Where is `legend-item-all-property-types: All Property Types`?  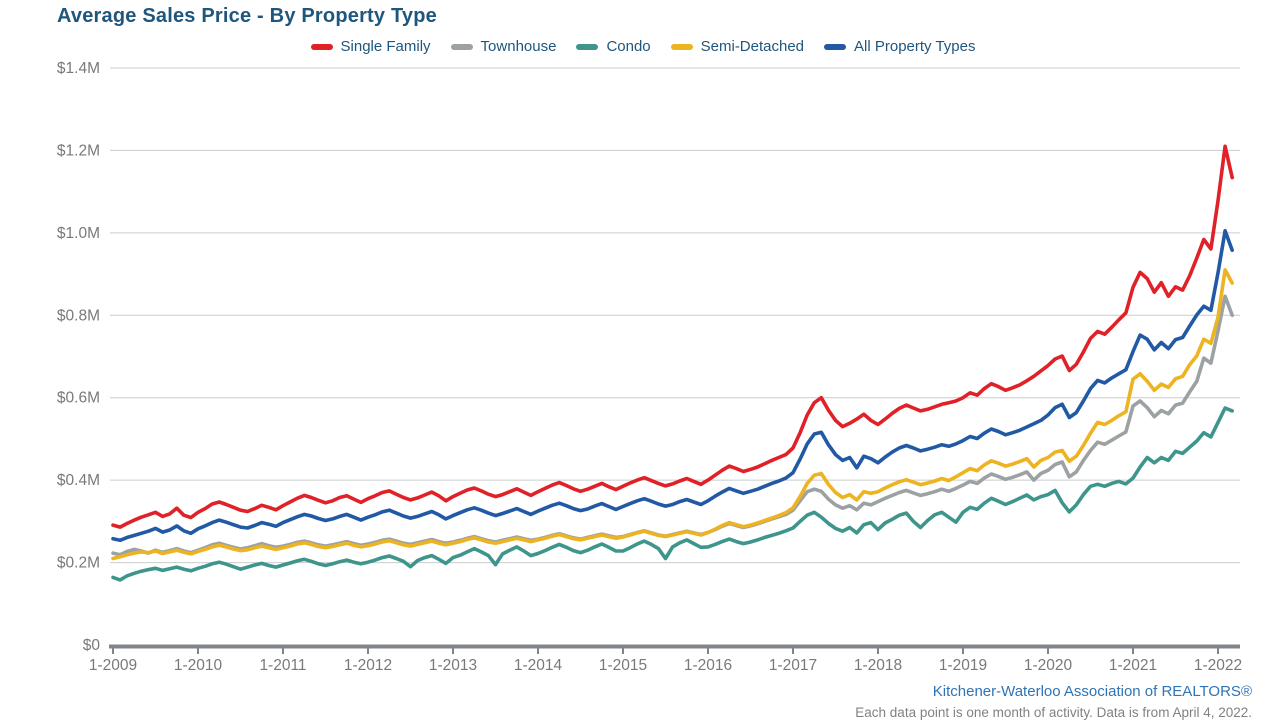 legend-item-all-property-types: All Property Types is located at coordinates (899, 46).